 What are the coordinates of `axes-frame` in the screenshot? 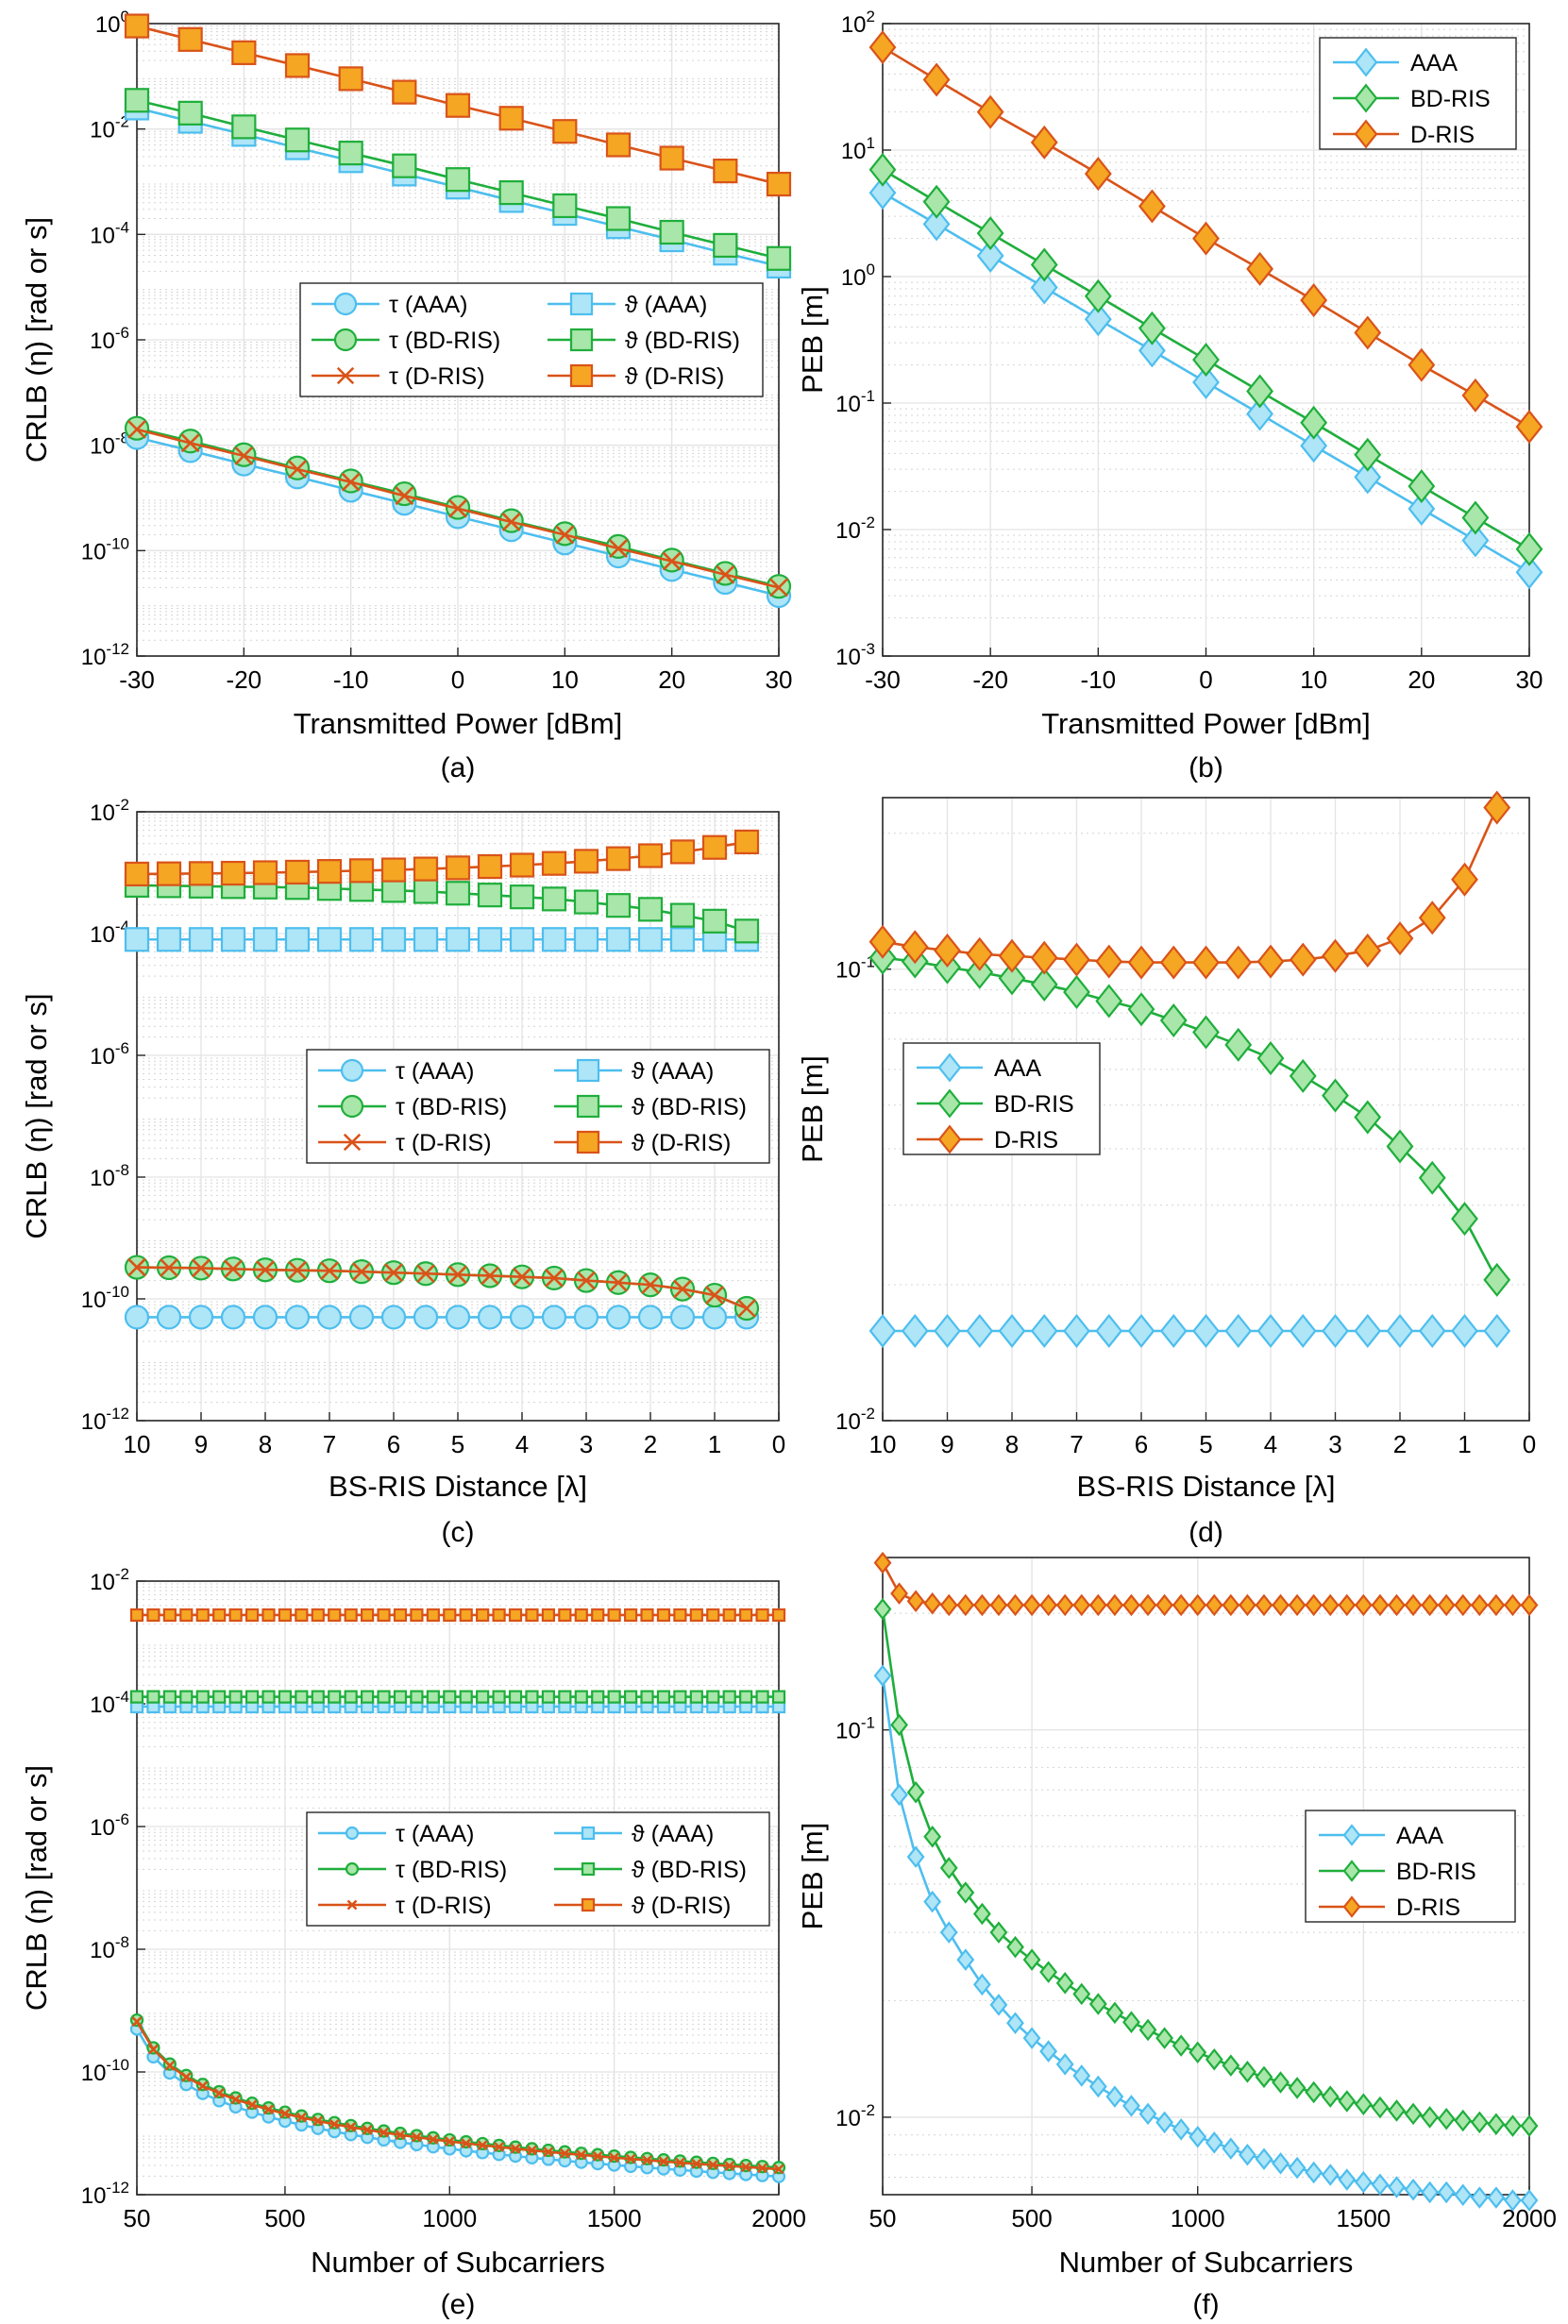 It's located at (1206, 1876).